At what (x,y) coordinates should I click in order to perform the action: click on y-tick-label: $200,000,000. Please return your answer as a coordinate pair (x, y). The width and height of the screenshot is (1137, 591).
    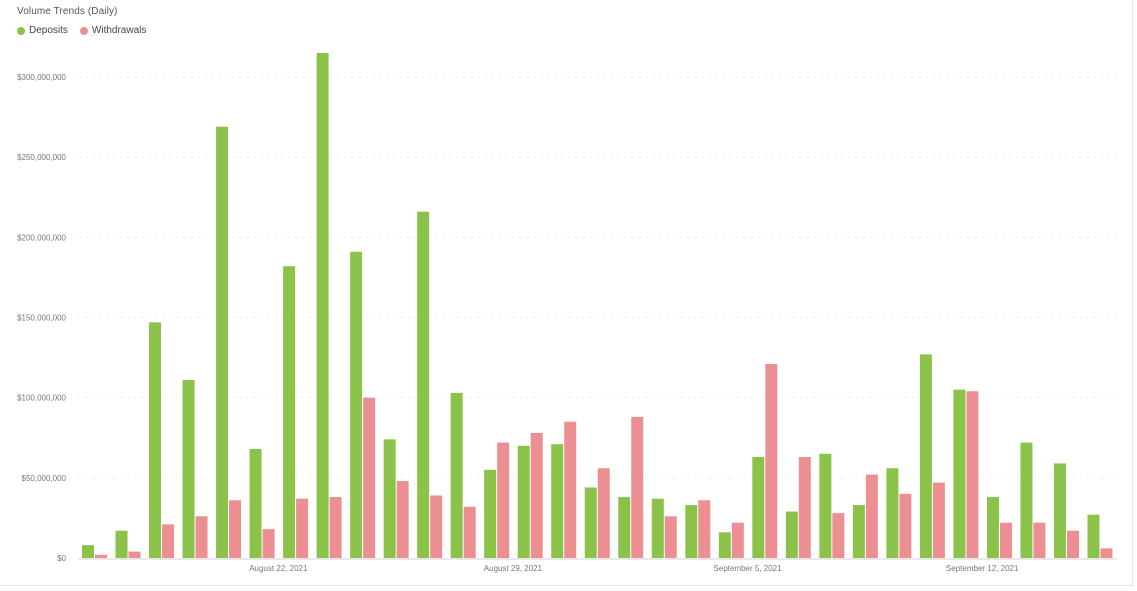
    Looking at the image, I should click on (41, 237).